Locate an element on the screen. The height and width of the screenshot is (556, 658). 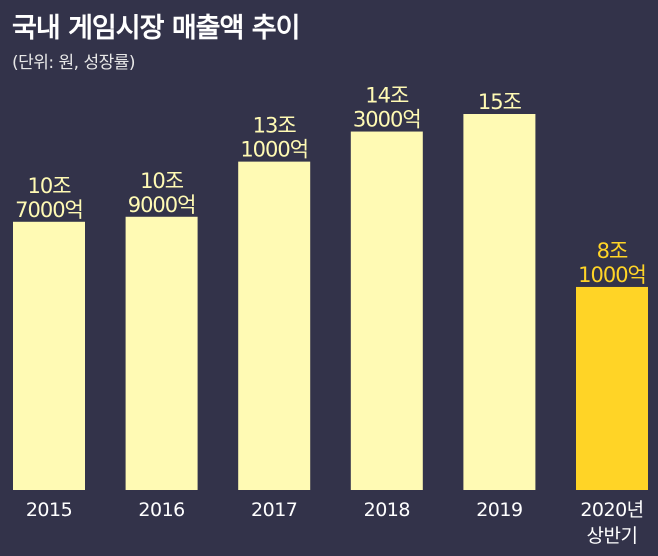
value-label-line: 8조 is located at coordinates (612, 251).